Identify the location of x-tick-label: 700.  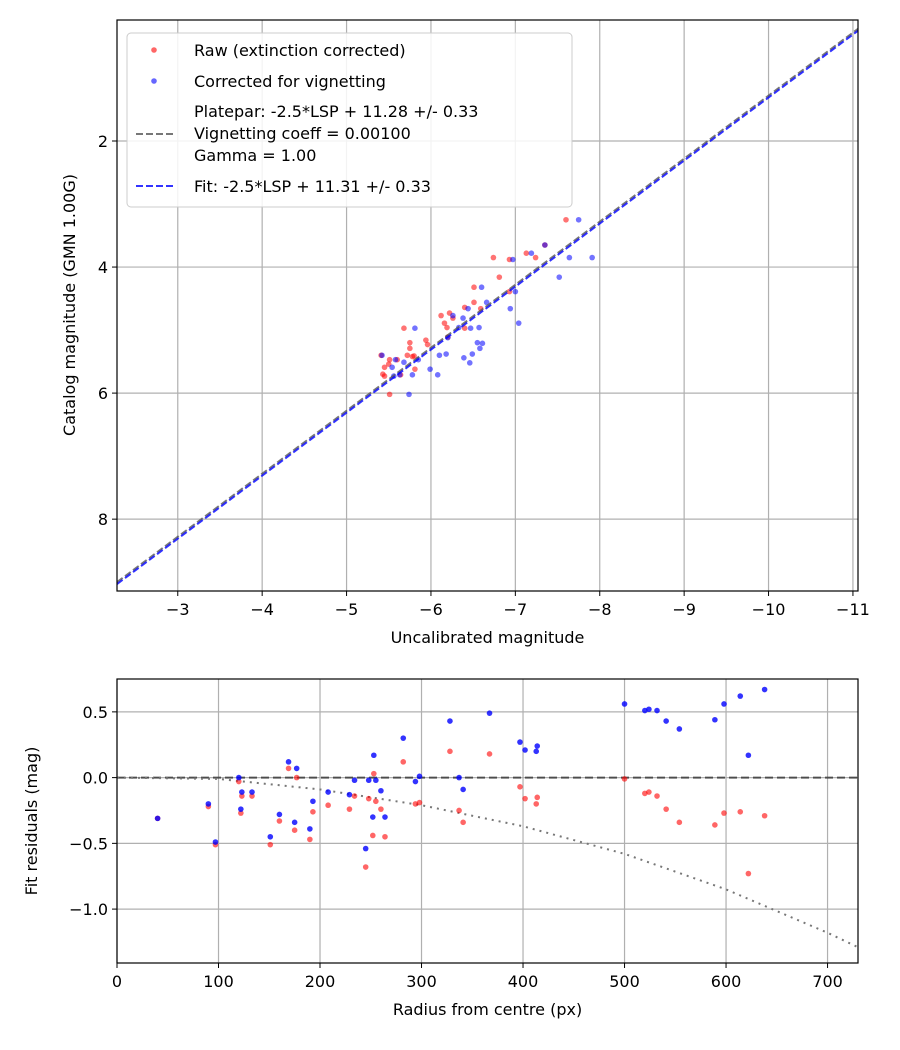
(827, 981).